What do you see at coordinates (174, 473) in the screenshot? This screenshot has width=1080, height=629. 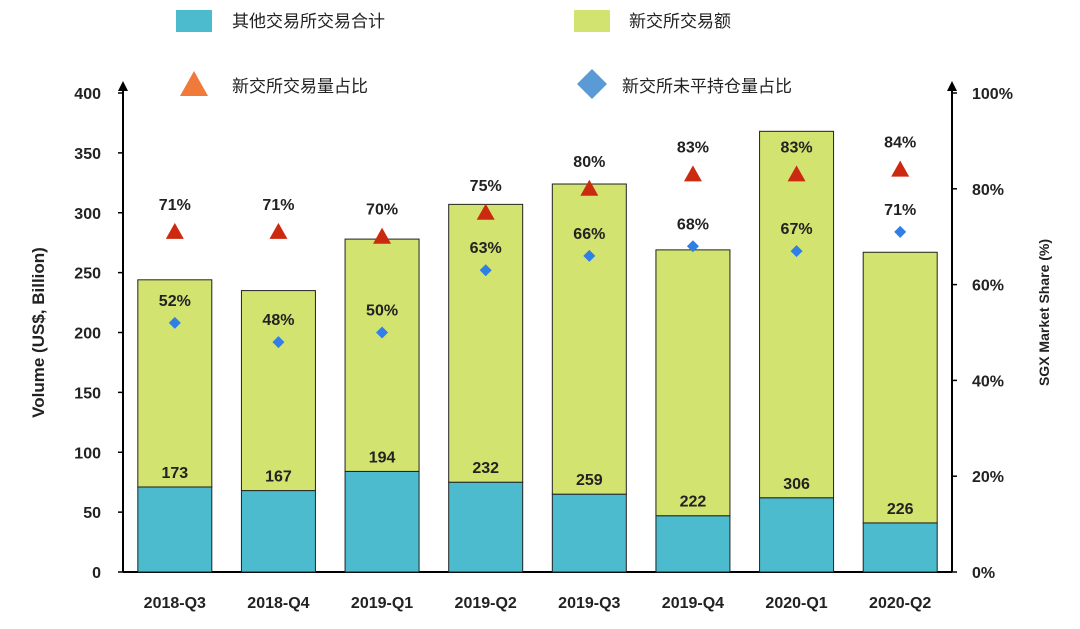 I see `bar-sgx-label: 173` at bounding box center [174, 473].